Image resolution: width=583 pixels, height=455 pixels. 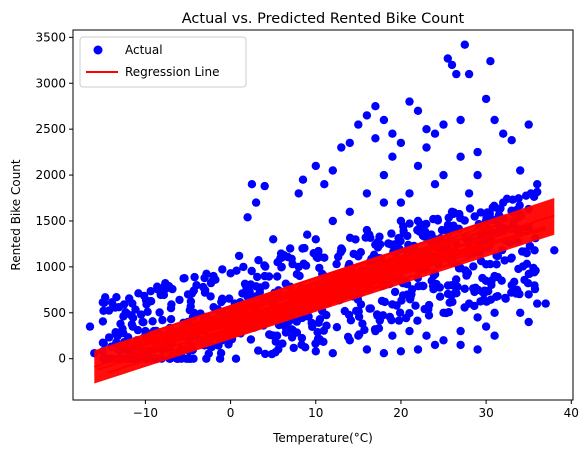 I want to click on chart-title: Actual vs. Predicted Rented Bike Count, so click(x=323, y=19).